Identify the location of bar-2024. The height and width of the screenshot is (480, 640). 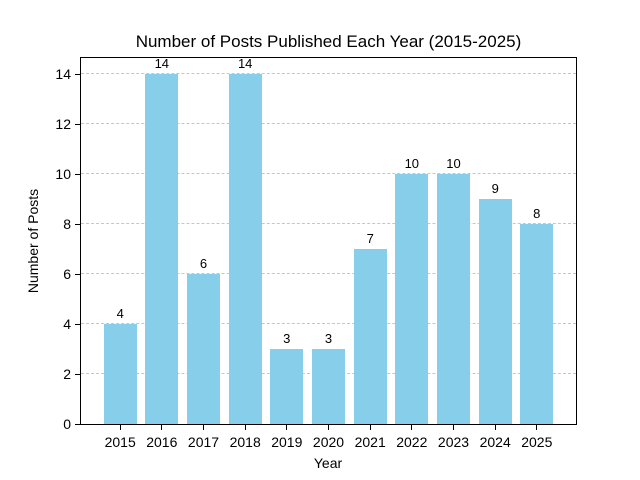
(495, 311).